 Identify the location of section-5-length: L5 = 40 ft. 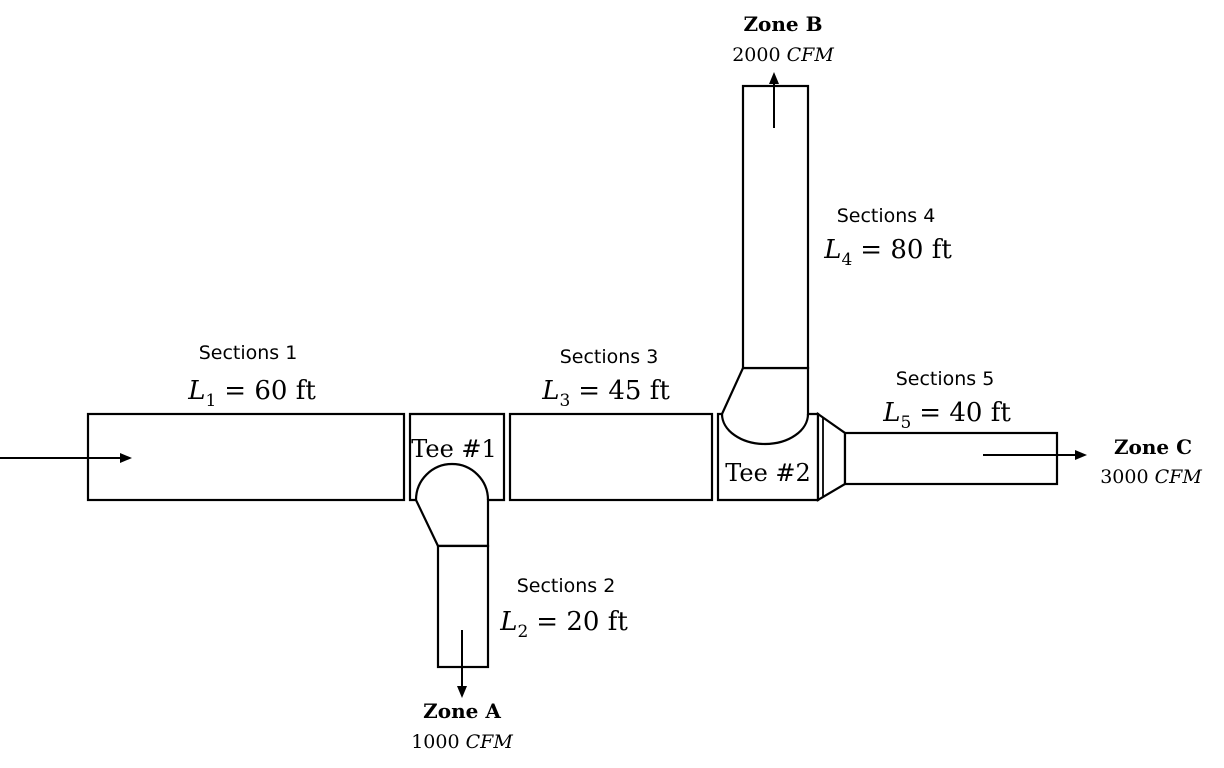
(946, 415).